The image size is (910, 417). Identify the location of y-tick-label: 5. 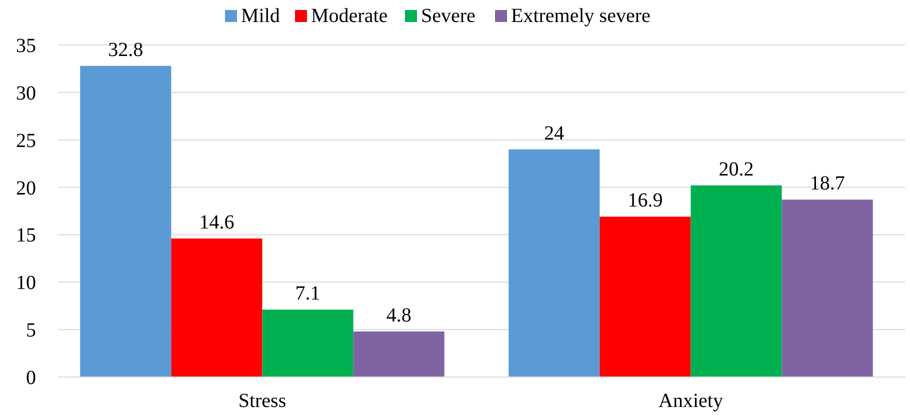
(31, 331).